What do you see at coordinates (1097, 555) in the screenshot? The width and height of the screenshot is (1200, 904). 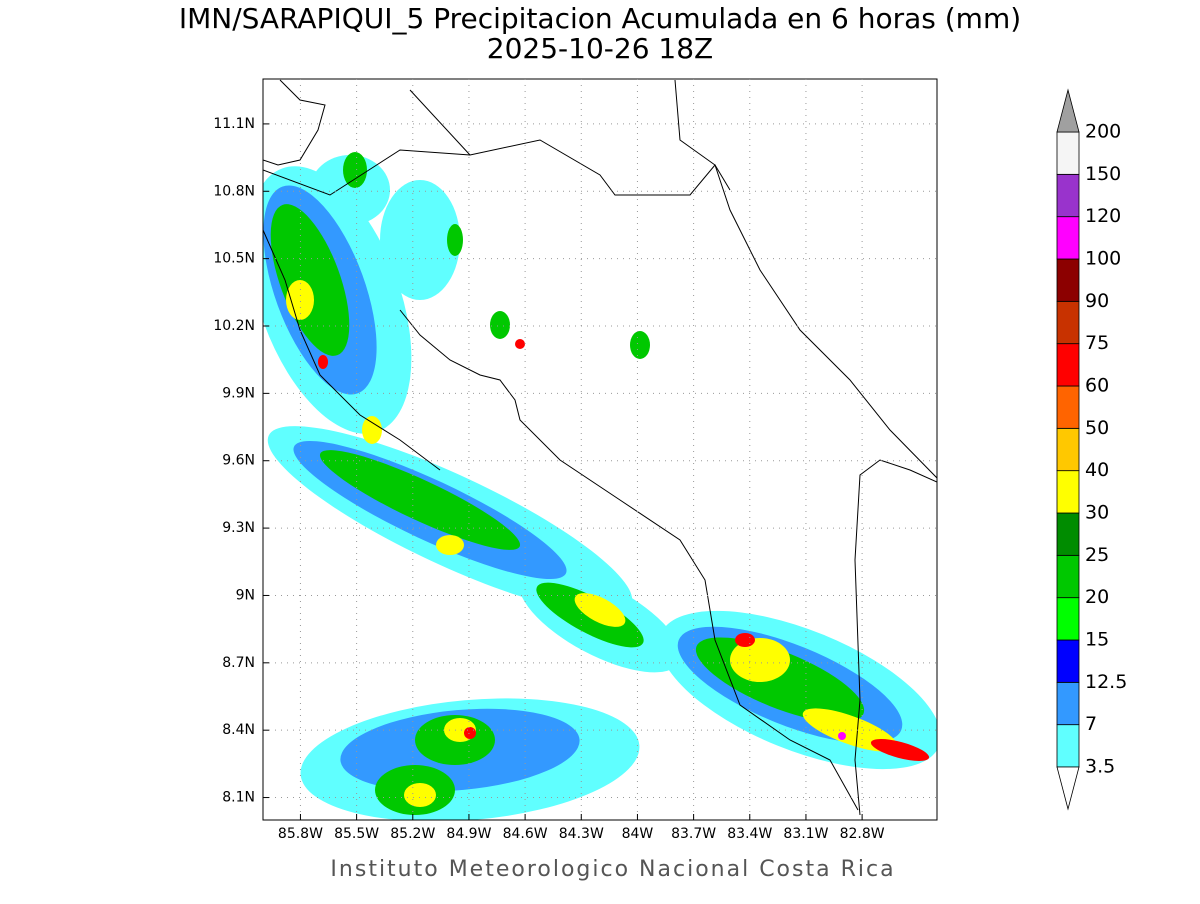 I see `colorbar-label: 25` at bounding box center [1097, 555].